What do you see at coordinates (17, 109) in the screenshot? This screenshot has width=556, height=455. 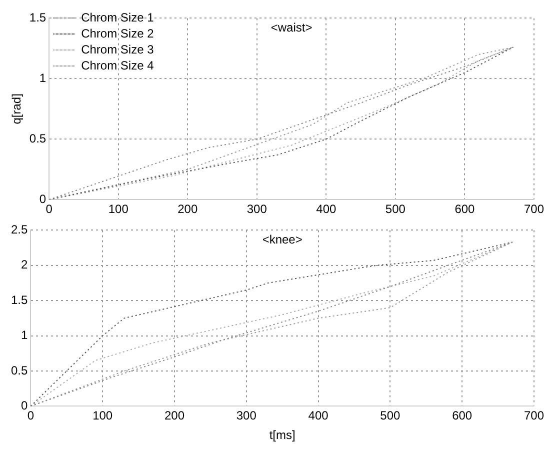 I see `y-axis-title: q[rad]` at bounding box center [17, 109].